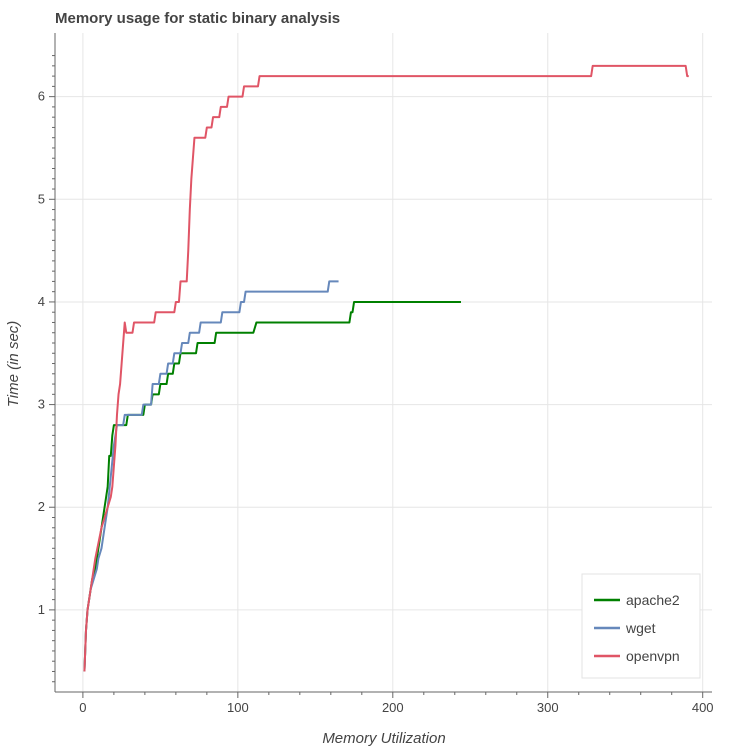 Image resolution: width=750 pixels, height=755 pixels. I want to click on chart-title: Memory usage for static binary analysis, so click(197, 18).